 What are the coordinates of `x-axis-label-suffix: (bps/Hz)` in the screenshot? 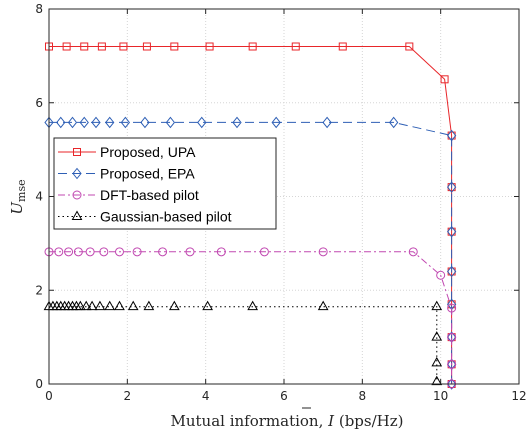 It's located at (368, 421).